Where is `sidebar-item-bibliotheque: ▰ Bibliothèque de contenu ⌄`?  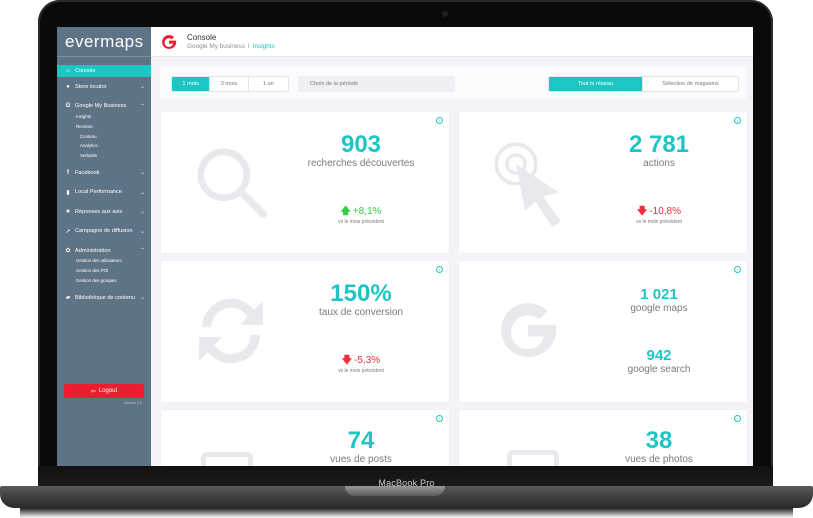
sidebar-item-bibliotheque: ▰ Bibliothèque de contenu ⌄ is located at coordinates (105, 298).